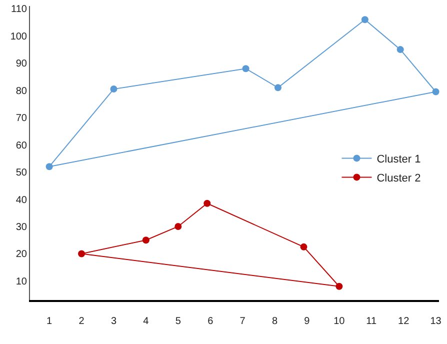 The height and width of the screenshot is (344, 447). What do you see at coordinates (404, 321) in the screenshot?
I see `x-tick-label: 12` at bounding box center [404, 321].